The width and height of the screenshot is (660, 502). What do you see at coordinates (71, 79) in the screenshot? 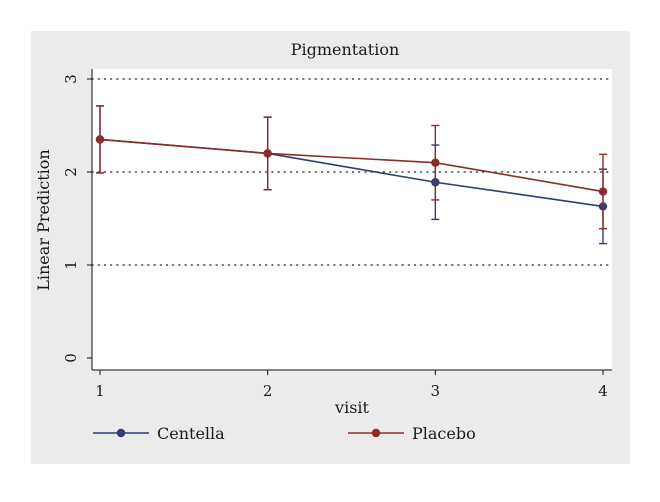
I see `y-tick-label-3: 3` at bounding box center [71, 79].